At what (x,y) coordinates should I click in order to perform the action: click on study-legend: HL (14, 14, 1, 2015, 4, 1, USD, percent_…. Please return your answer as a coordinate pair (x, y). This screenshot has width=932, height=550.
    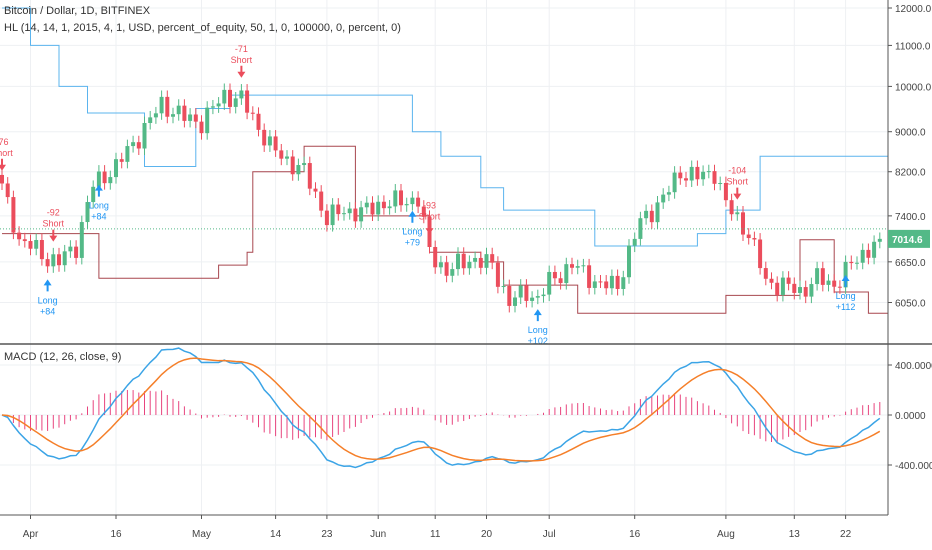
    Looking at the image, I should click on (202, 28).